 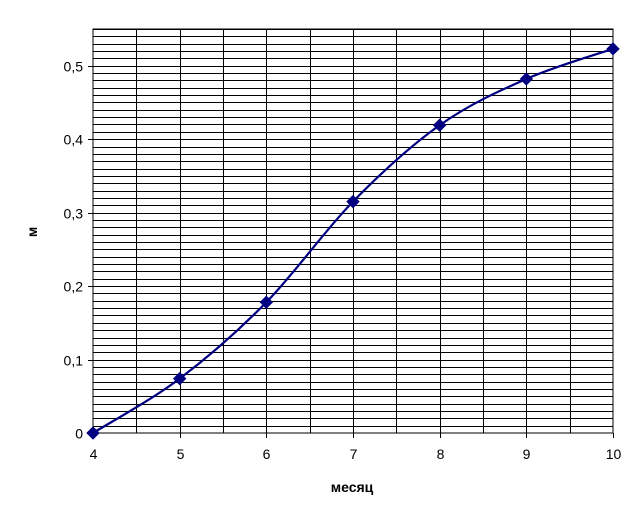 What do you see at coordinates (527, 454) in the screenshot?
I see `x-tick-label: 9` at bounding box center [527, 454].